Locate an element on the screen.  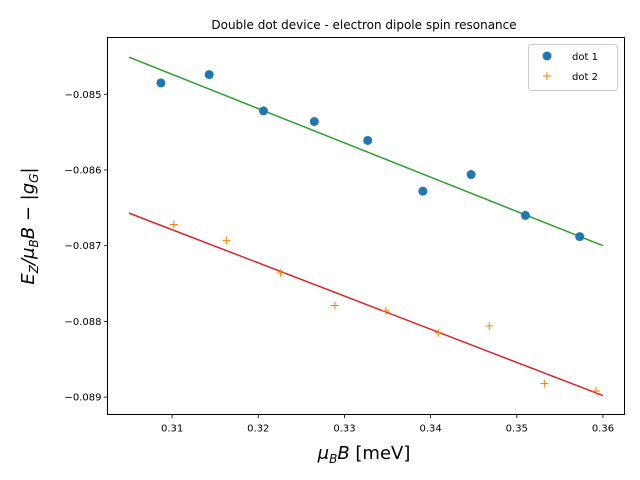
x-tick-label: 0.32 is located at coordinates (258, 429).